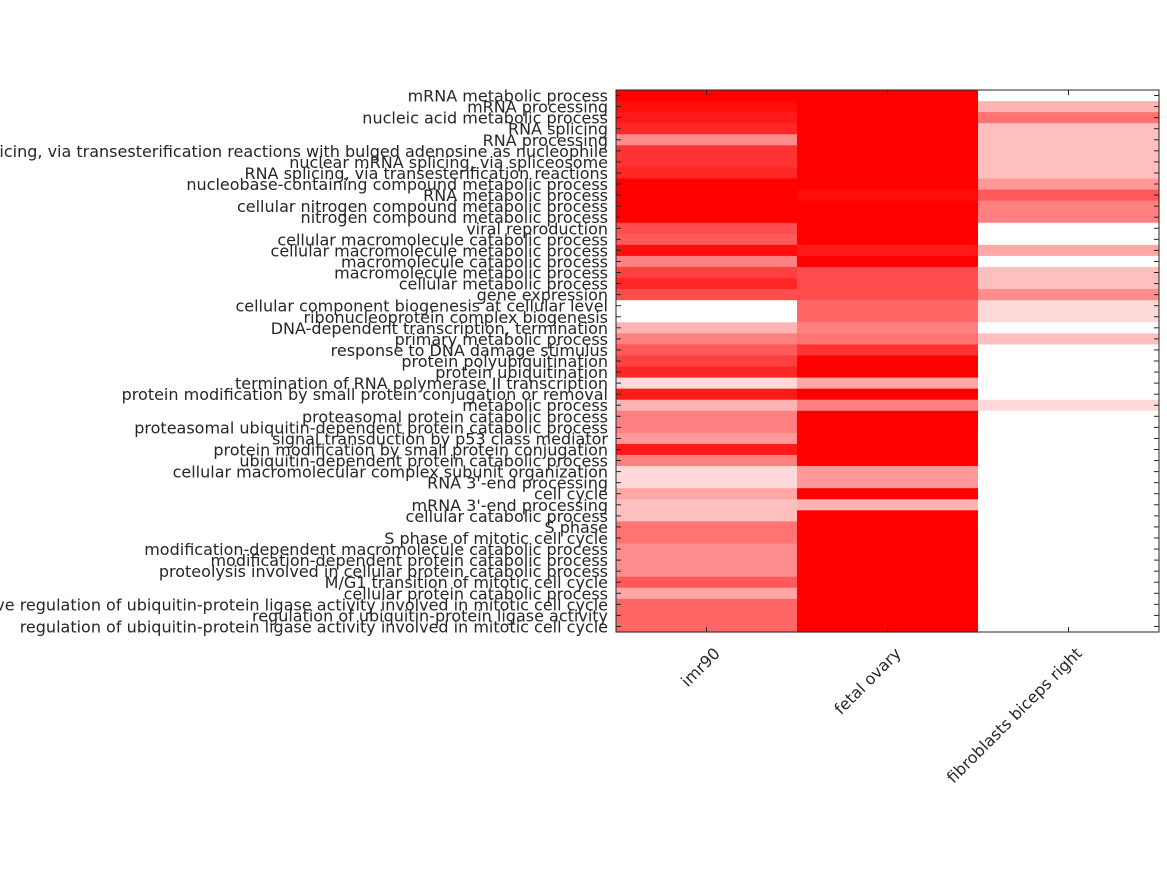 The image size is (1167, 875). I want to click on row-label: cellular metabolic process, so click(503, 284).